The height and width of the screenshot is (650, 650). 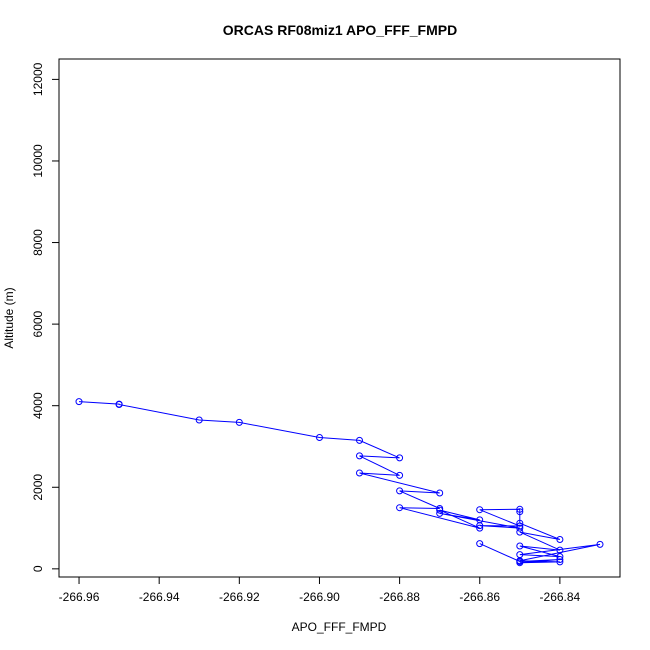 I want to click on y-tick-label: 2000, so click(x=38, y=487).